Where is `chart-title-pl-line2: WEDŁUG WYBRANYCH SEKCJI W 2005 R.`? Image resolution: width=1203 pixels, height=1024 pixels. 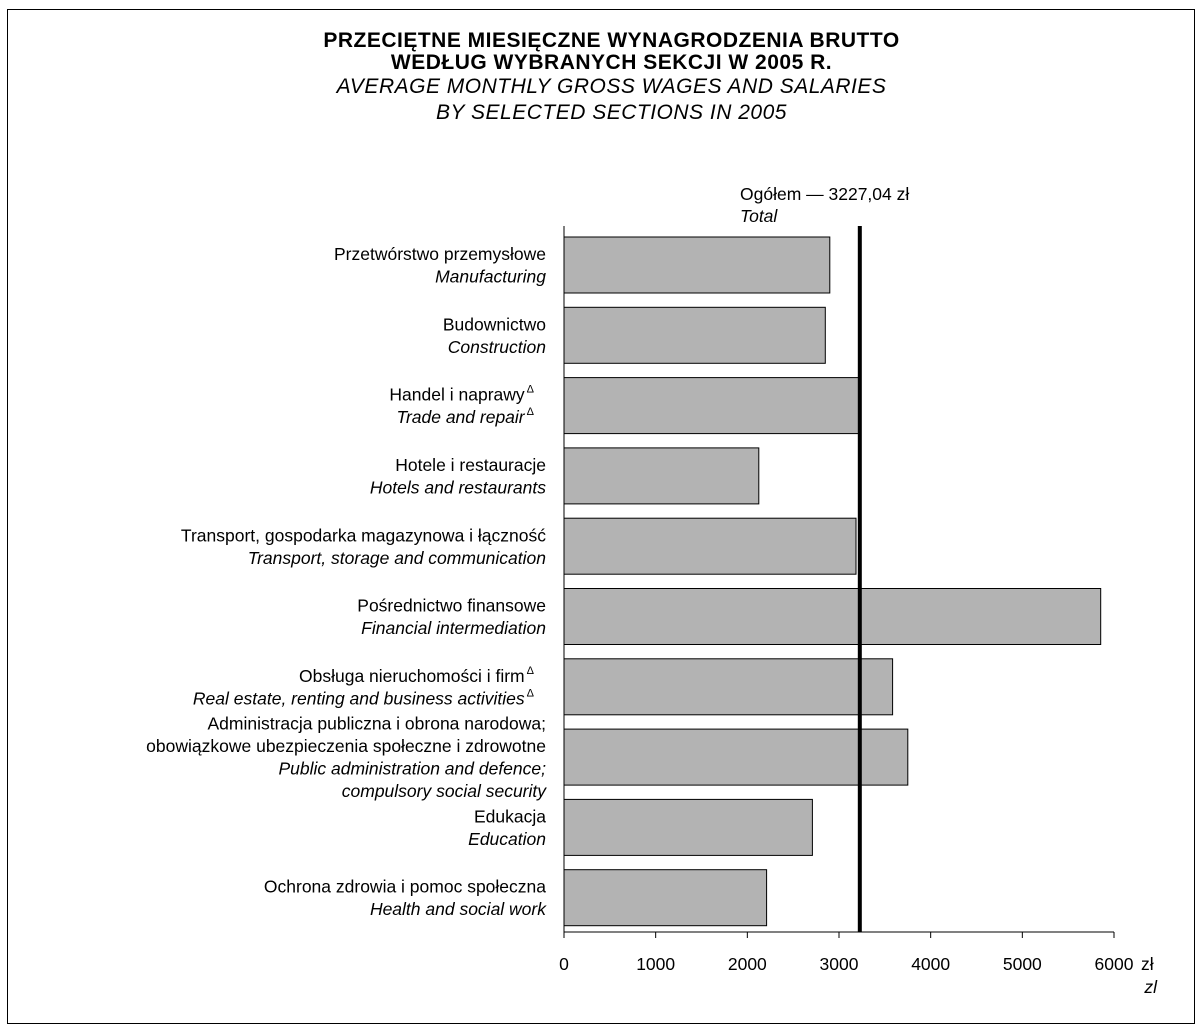
chart-title-pl-line2: WEDŁUG WYBRANYCH SEKCJI W 2005 R. is located at coordinates (611, 62).